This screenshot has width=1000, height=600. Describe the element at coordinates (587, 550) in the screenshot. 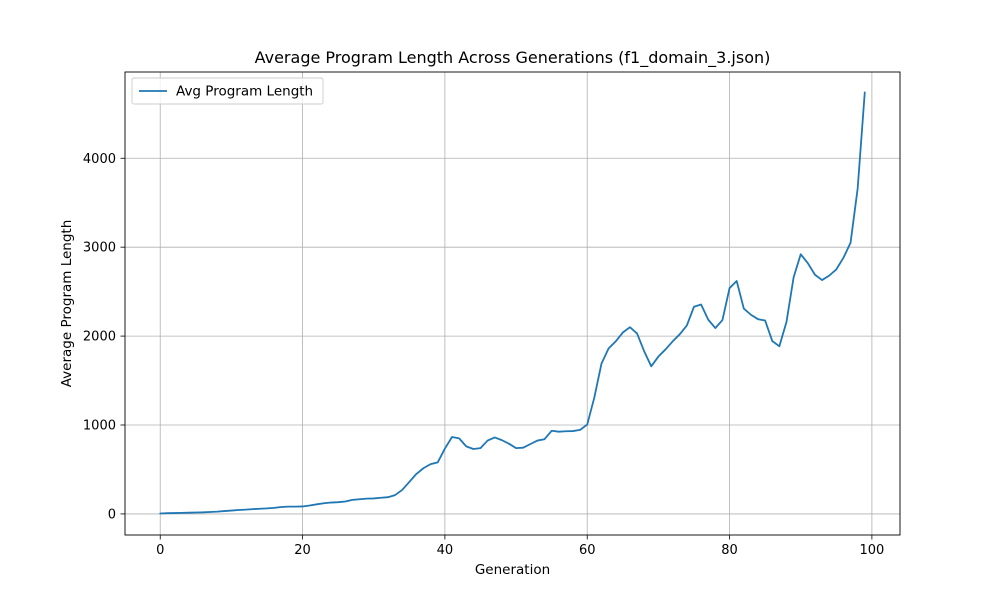

I see `x-tick-label: 60` at that location.